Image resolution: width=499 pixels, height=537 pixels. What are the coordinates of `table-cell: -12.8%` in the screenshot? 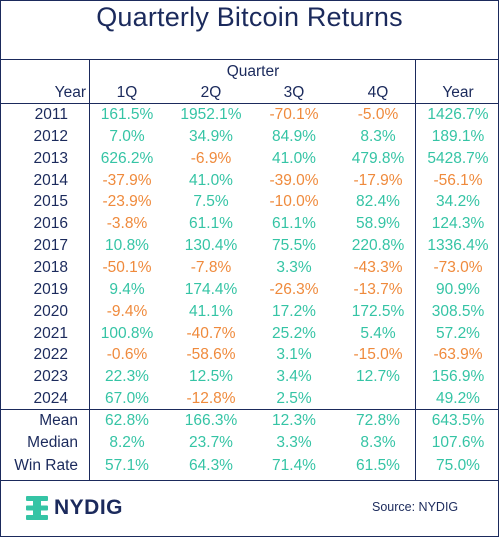 It's located at (211, 399).